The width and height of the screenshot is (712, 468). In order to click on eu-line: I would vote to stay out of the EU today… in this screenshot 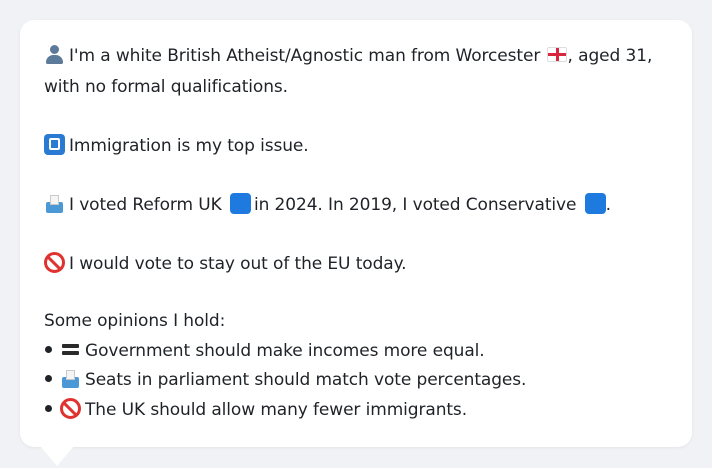, I will do `click(225, 263)`.